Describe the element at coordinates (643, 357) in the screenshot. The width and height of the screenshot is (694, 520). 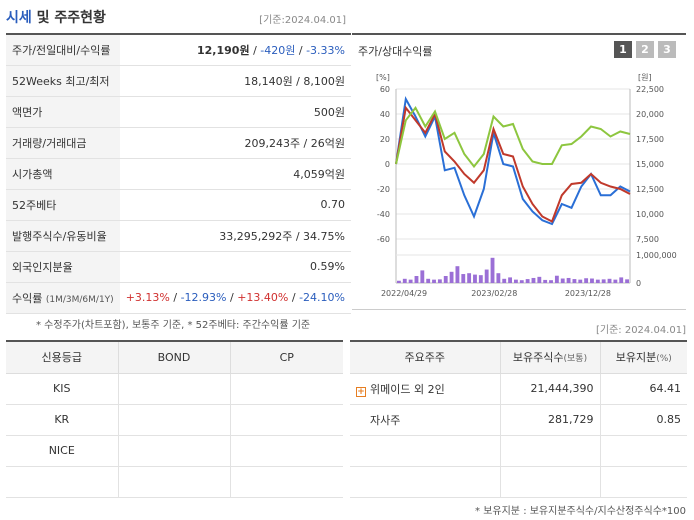
I see `column-header: 보유지분(%)` at that location.